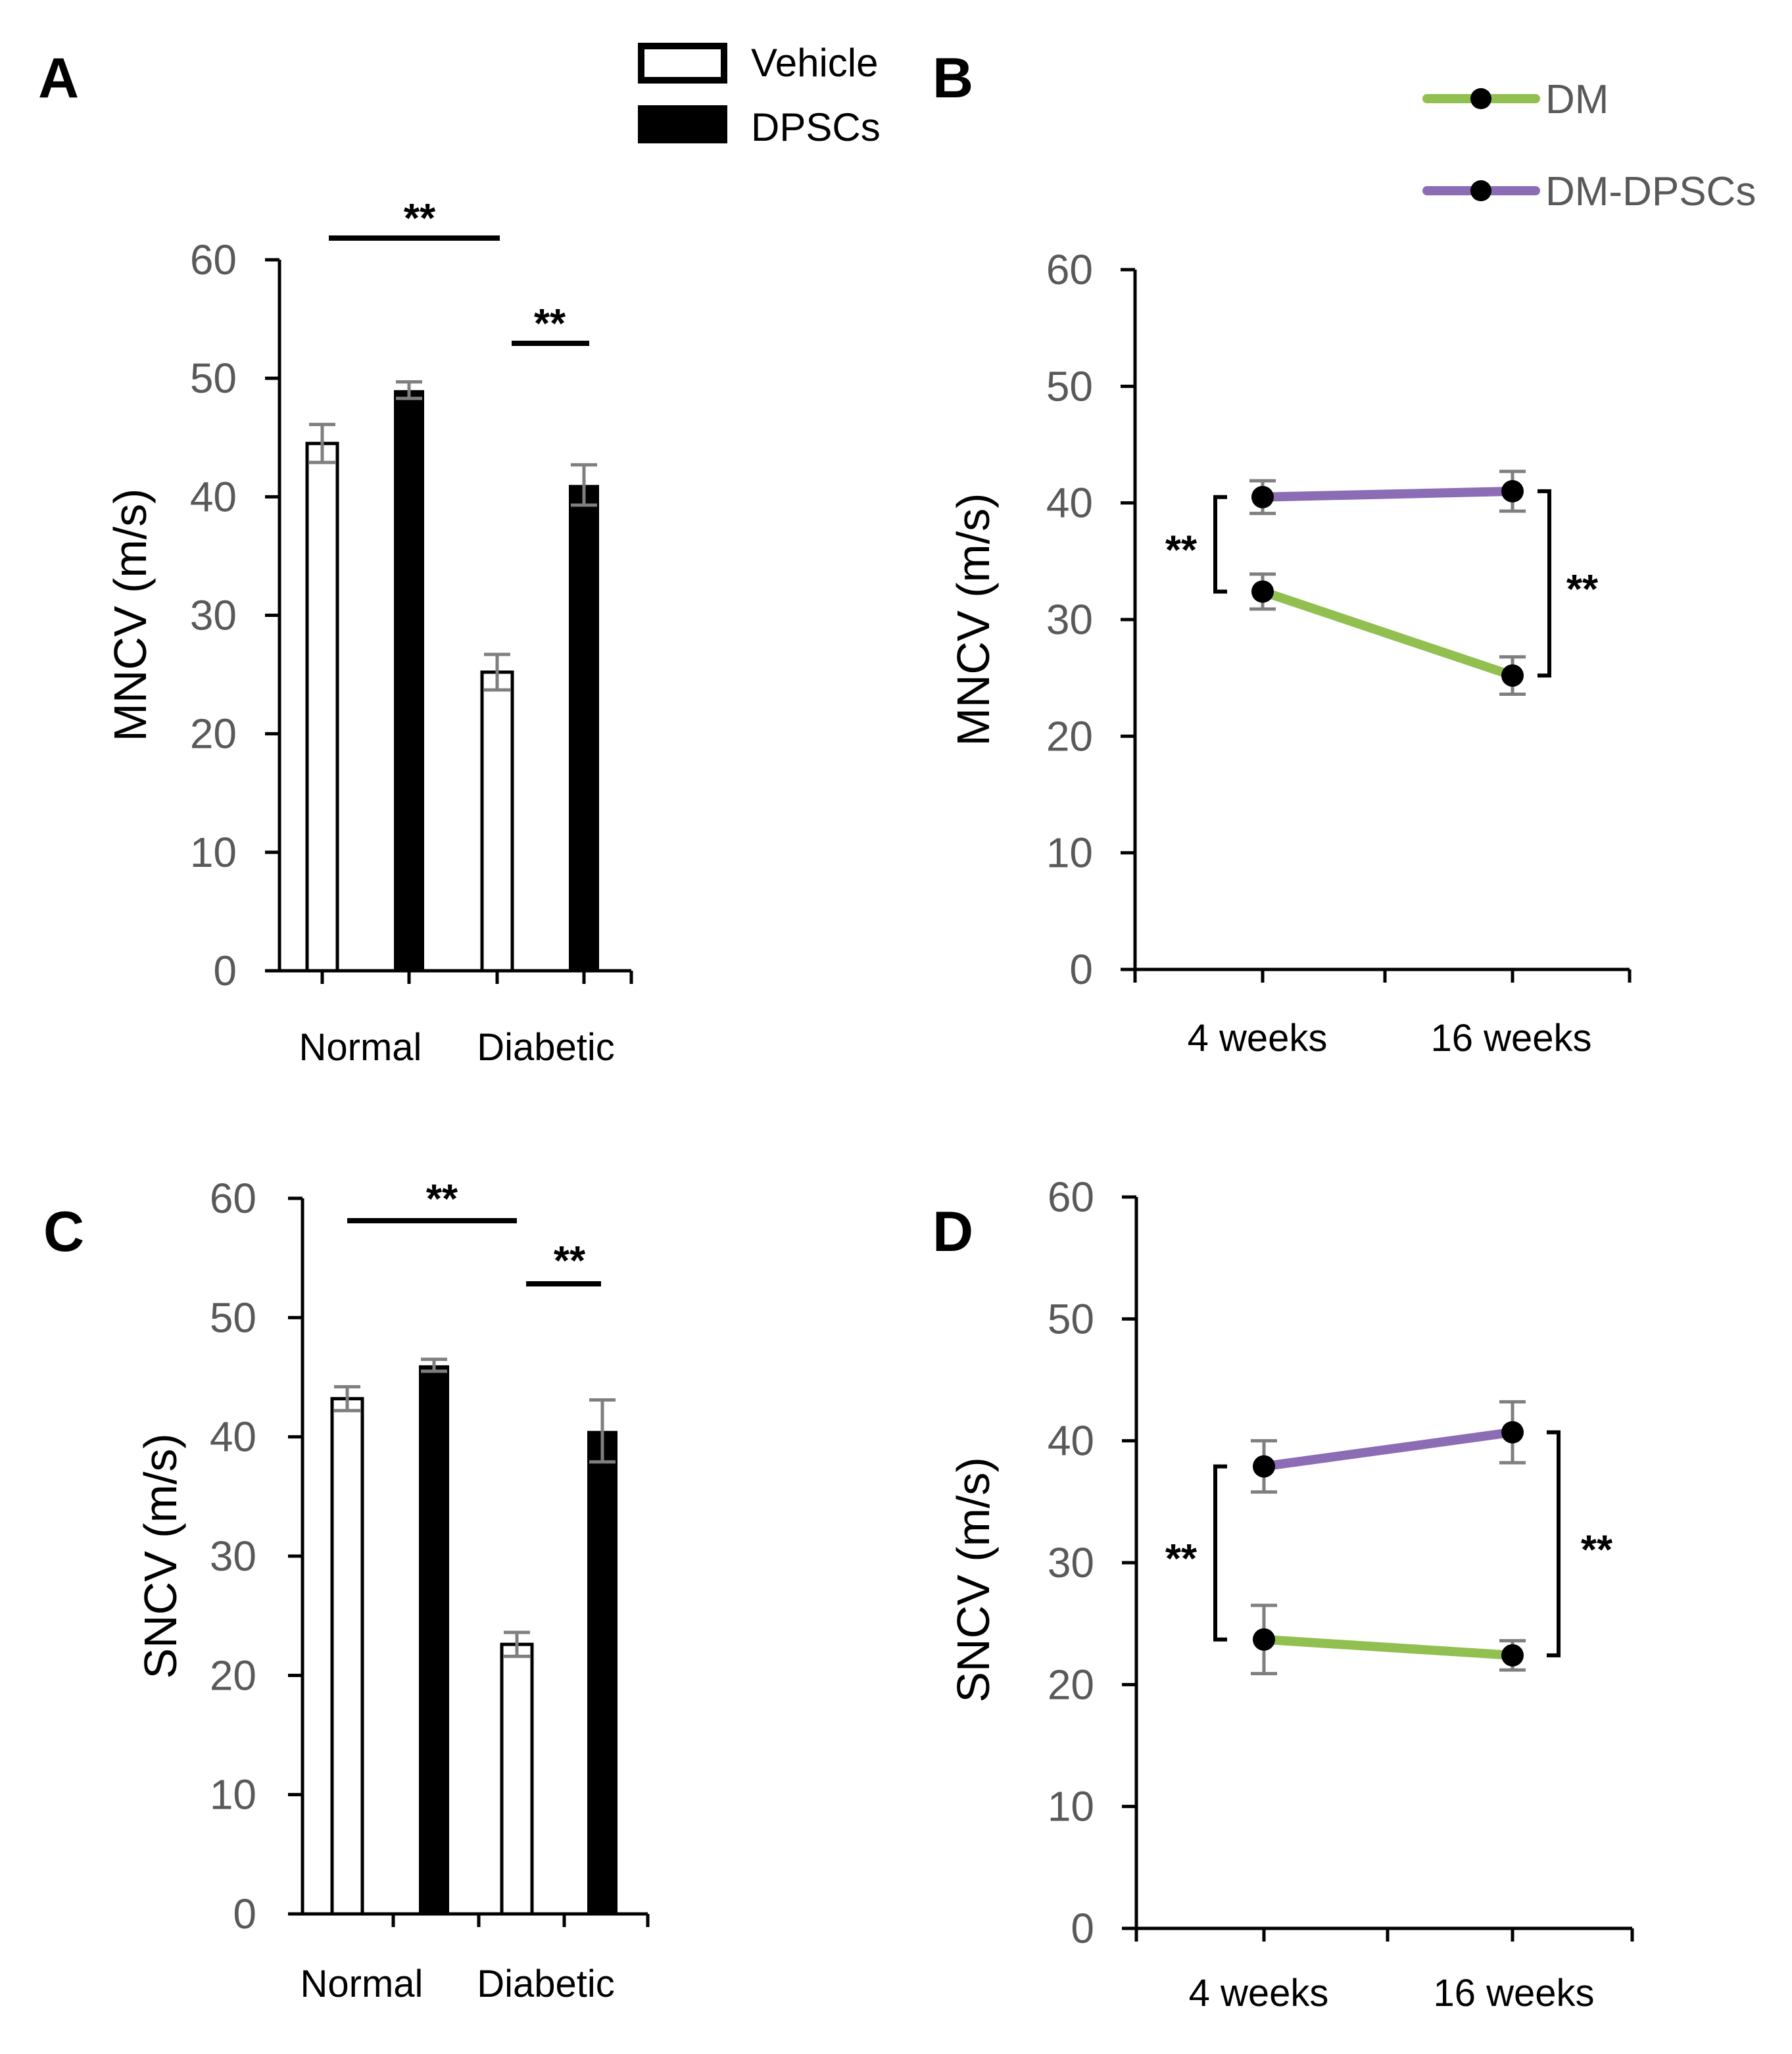  Describe the element at coordinates (58, 78) in the screenshot. I see `panel-letter-a: A` at that location.